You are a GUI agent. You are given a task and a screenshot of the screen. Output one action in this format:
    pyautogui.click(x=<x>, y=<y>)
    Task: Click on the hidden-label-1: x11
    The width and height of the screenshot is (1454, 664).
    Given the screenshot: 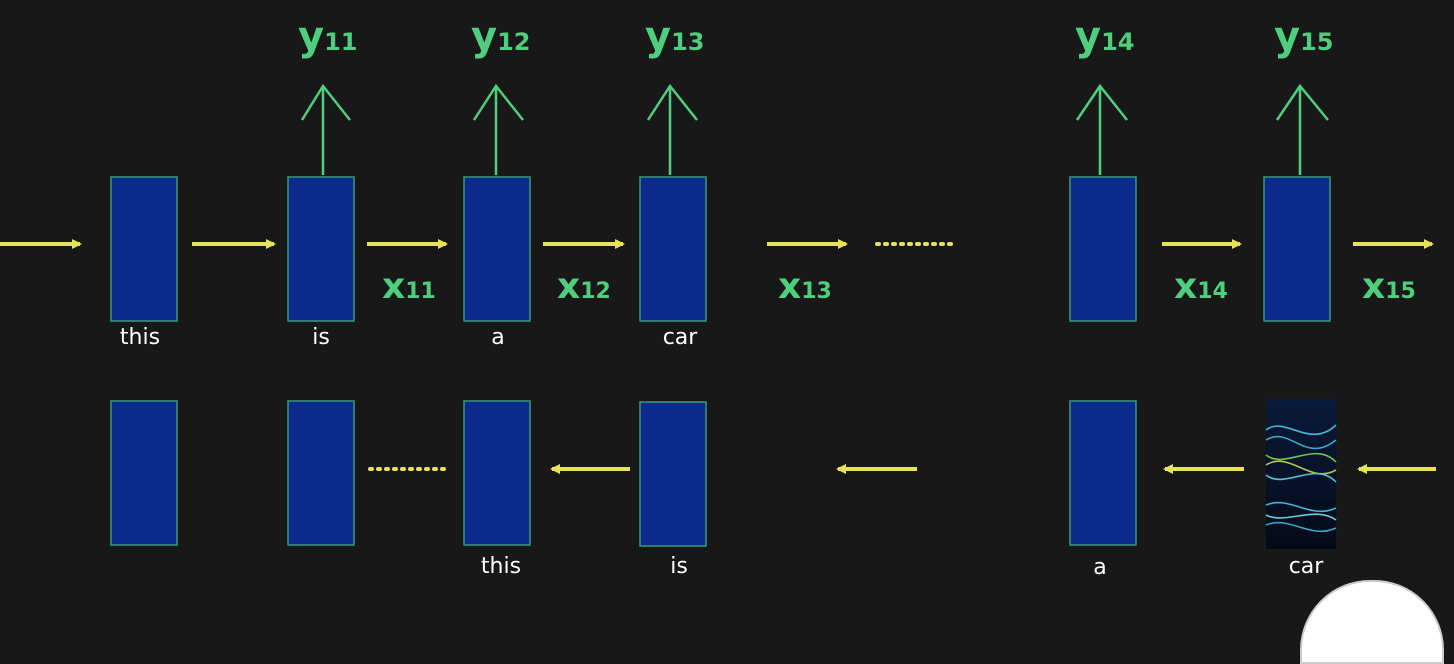 What is the action you would take?
    pyautogui.click(x=409, y=286)
    